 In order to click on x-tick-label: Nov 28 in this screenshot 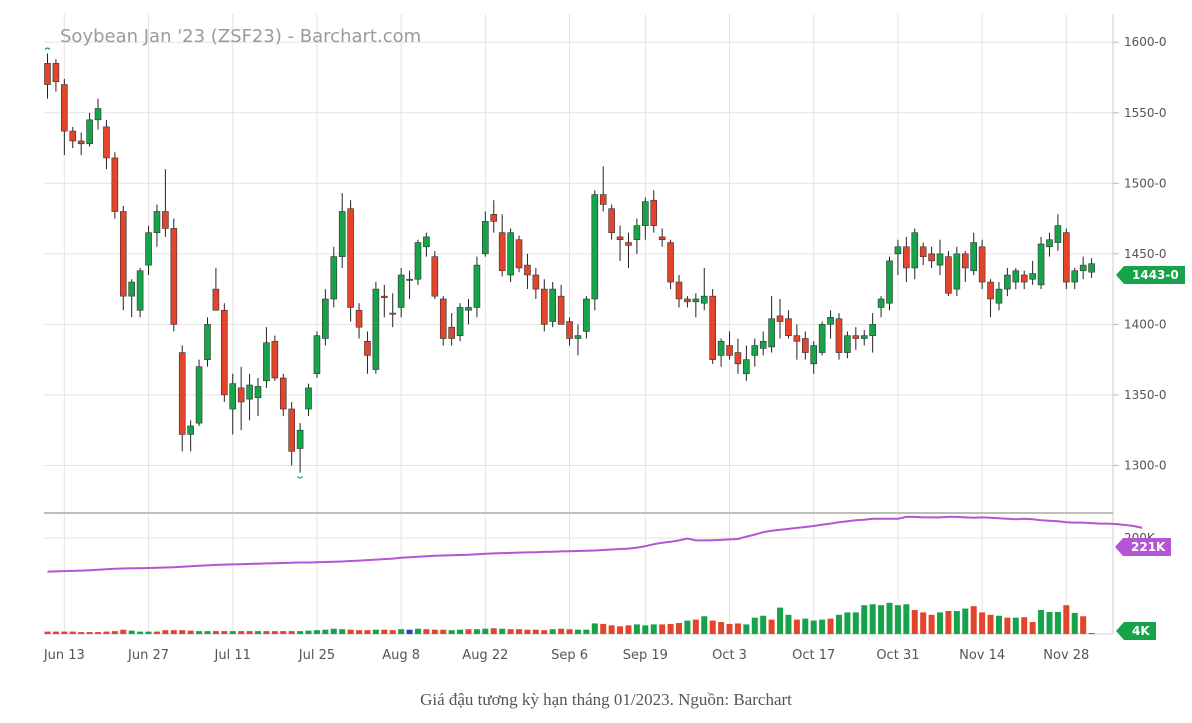, I will do `click(1066, 655)`.